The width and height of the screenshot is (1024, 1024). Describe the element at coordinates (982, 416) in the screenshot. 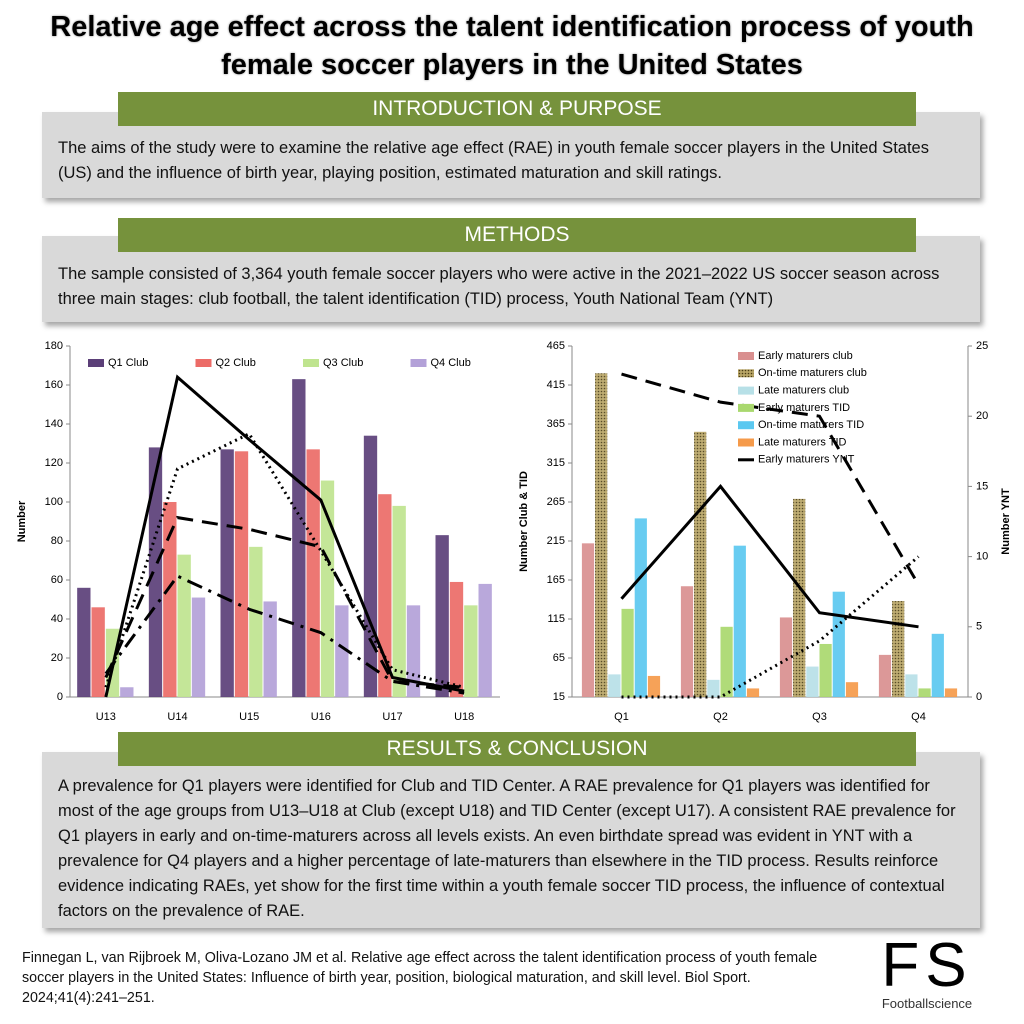

I see `y2-tick-label: 20` at that location.